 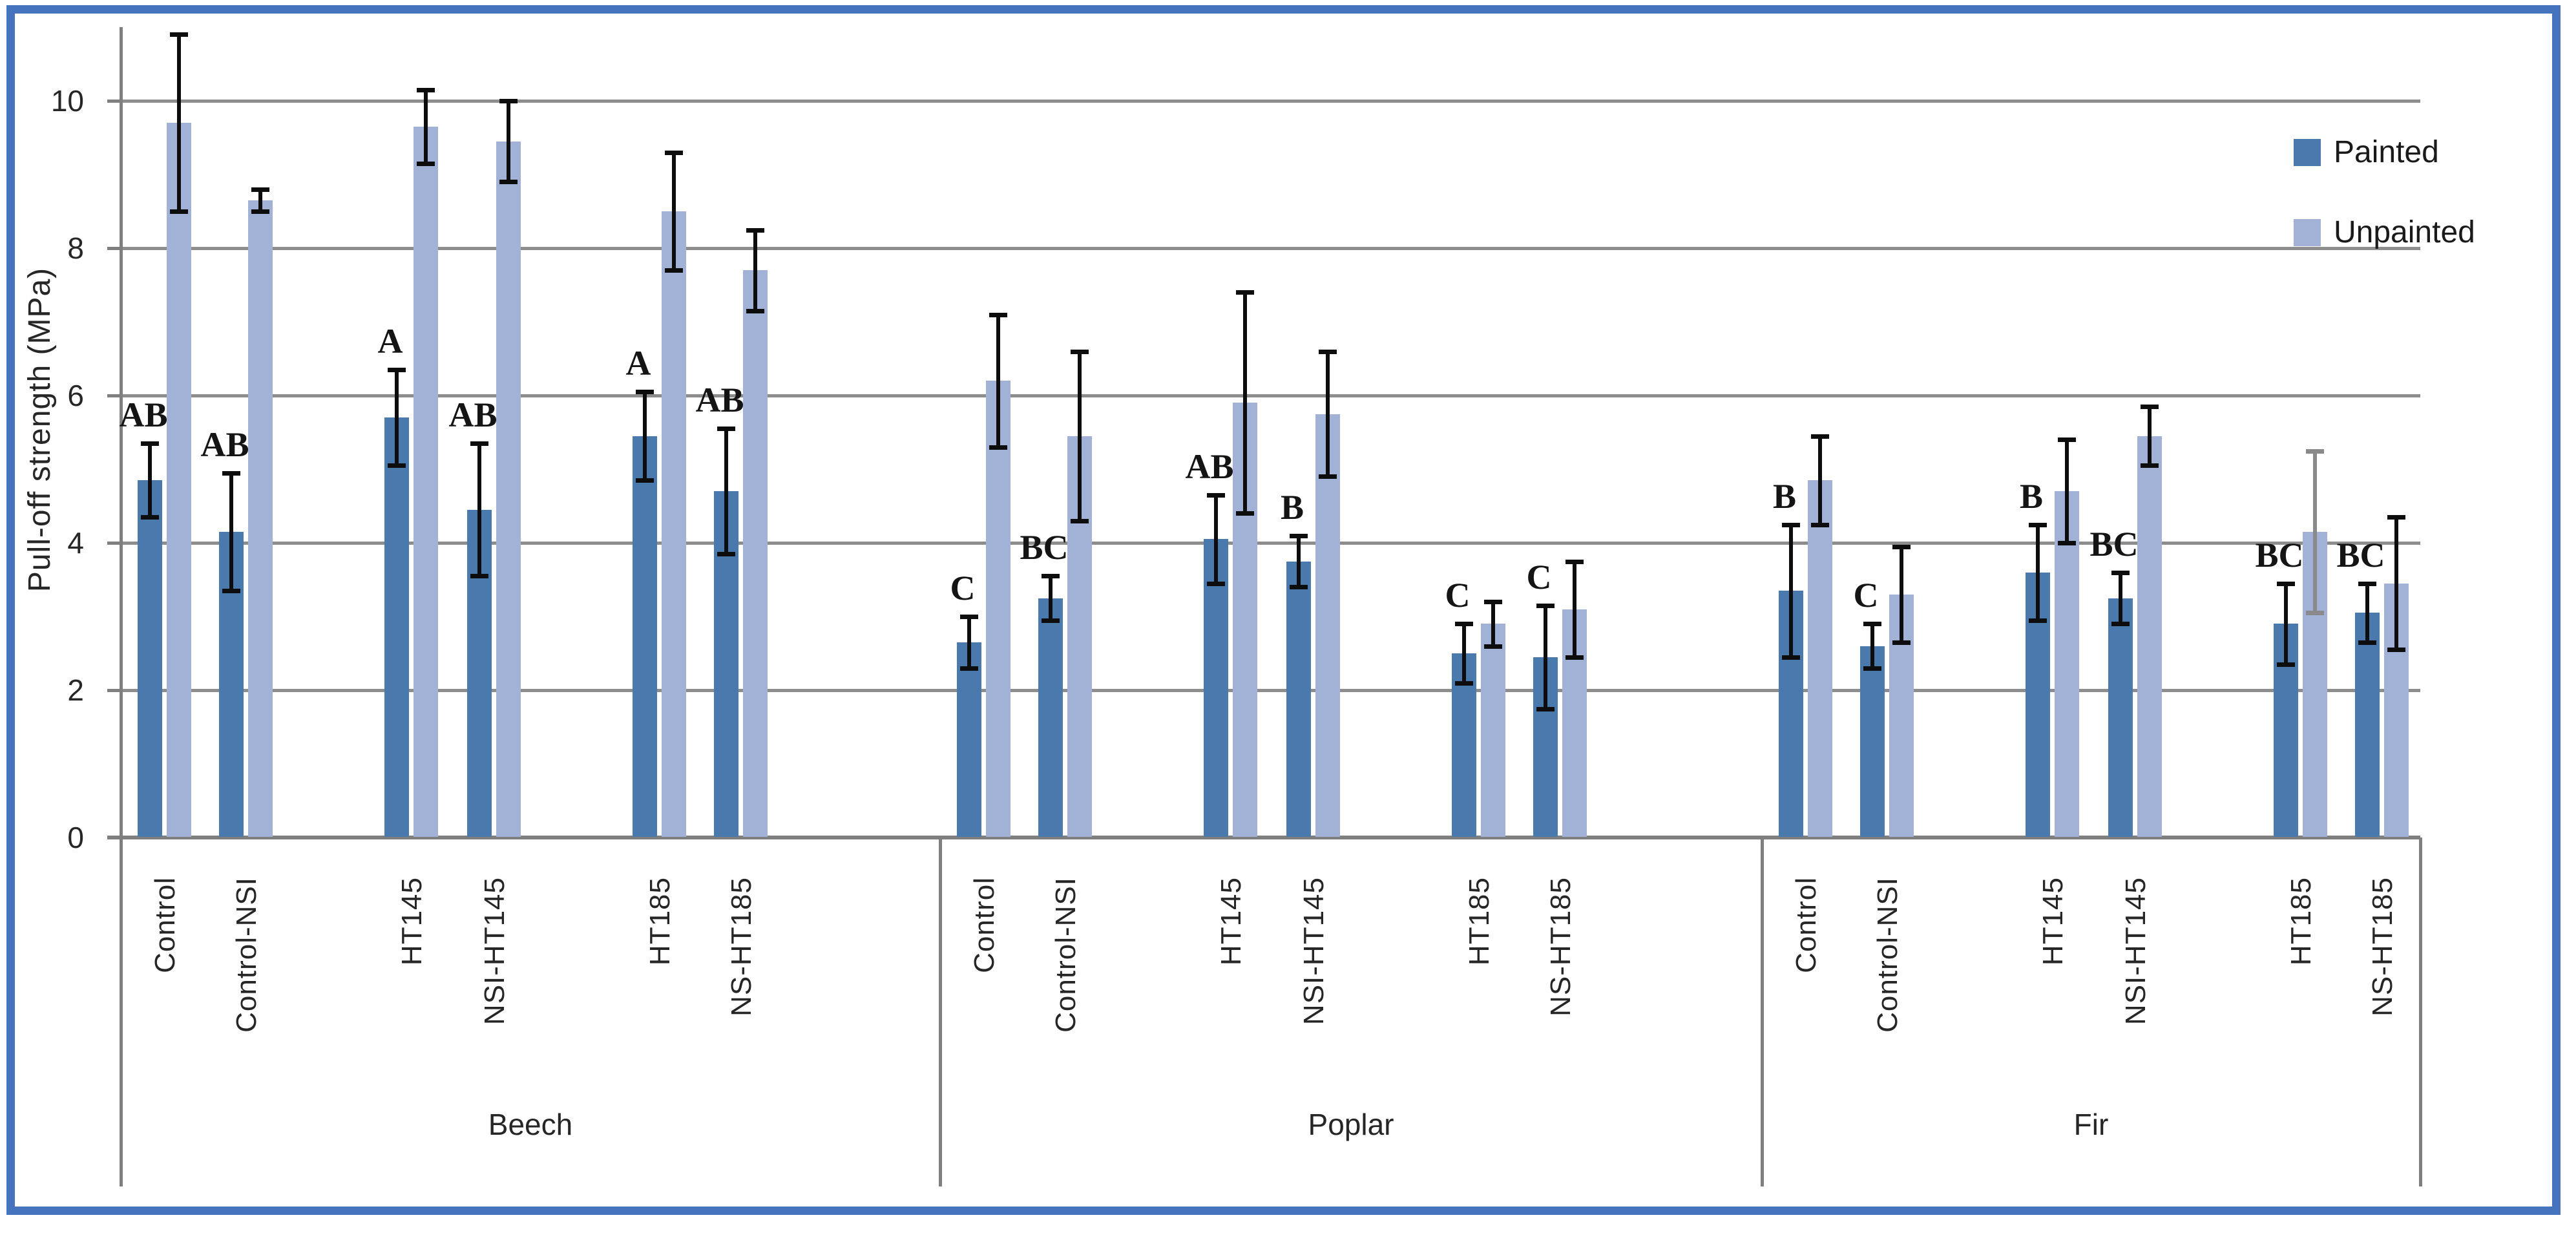 I want to click on bar-unpainted-Fir-HT145, so click(x=2067, y=664).